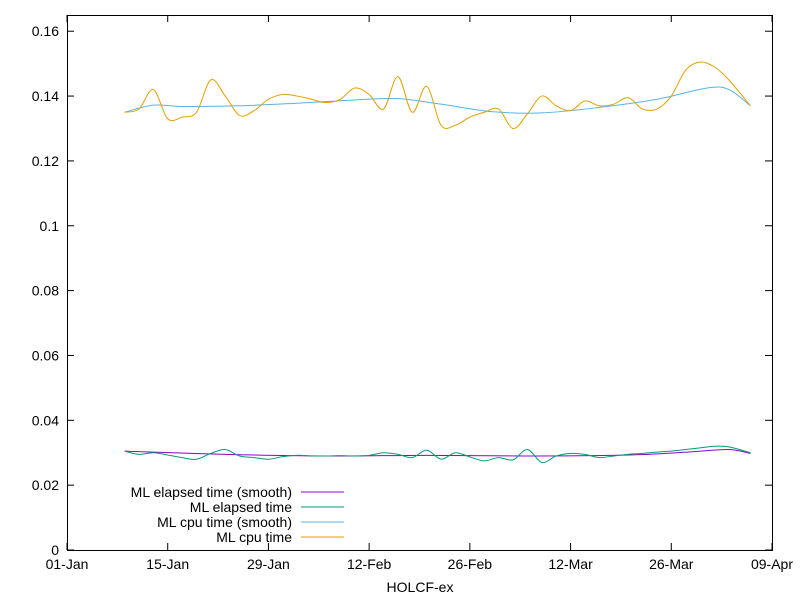 The image size is (800, 600). I want to click on legend-label-ml-elapsed-time-smooth: ML elapsed time (smooth), so click(211, 492).